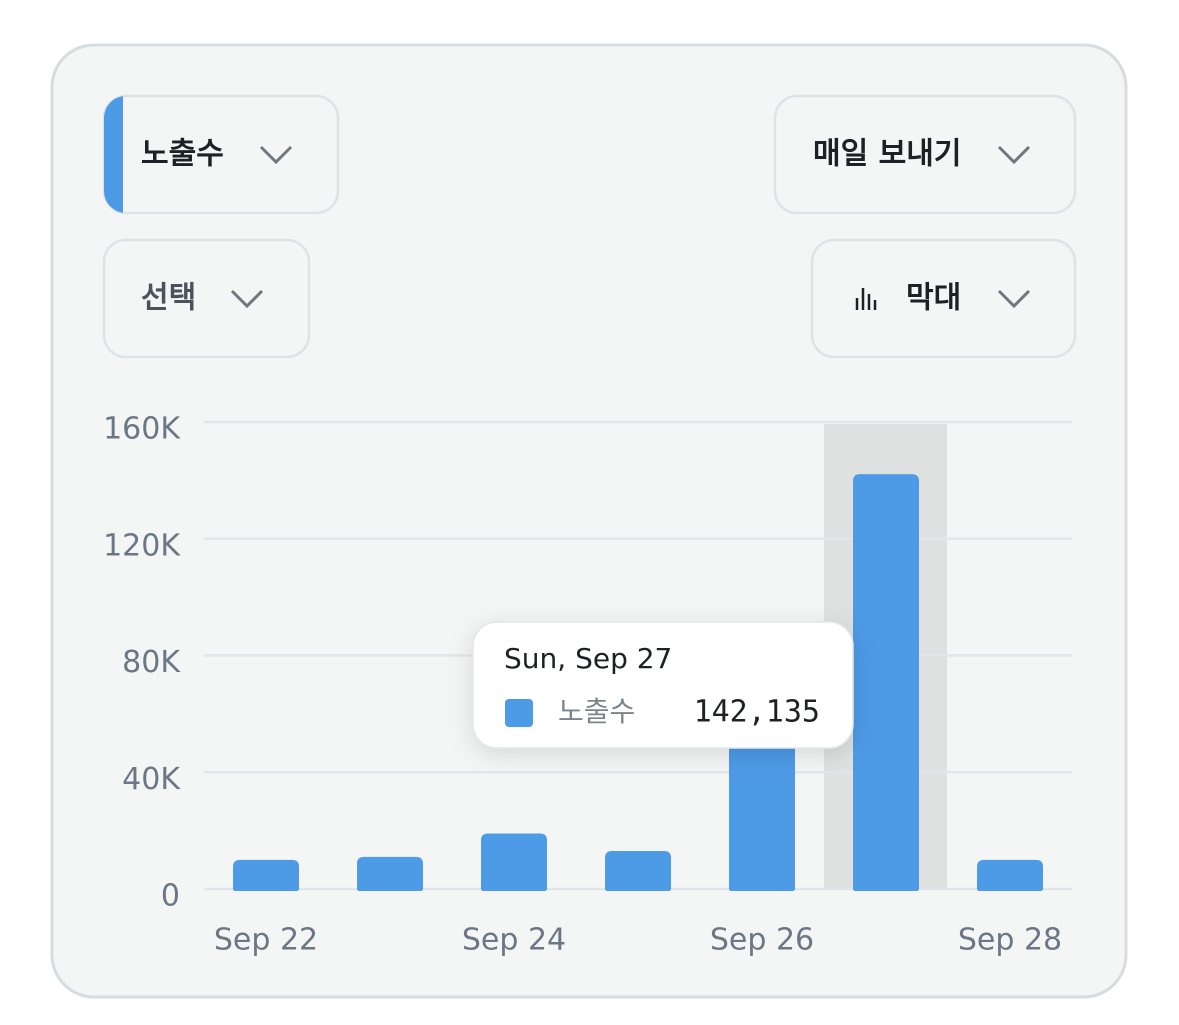 This screenshot has width=1179, height=1025. I want to click on y-tick-label: 80K, so click(151, 662).